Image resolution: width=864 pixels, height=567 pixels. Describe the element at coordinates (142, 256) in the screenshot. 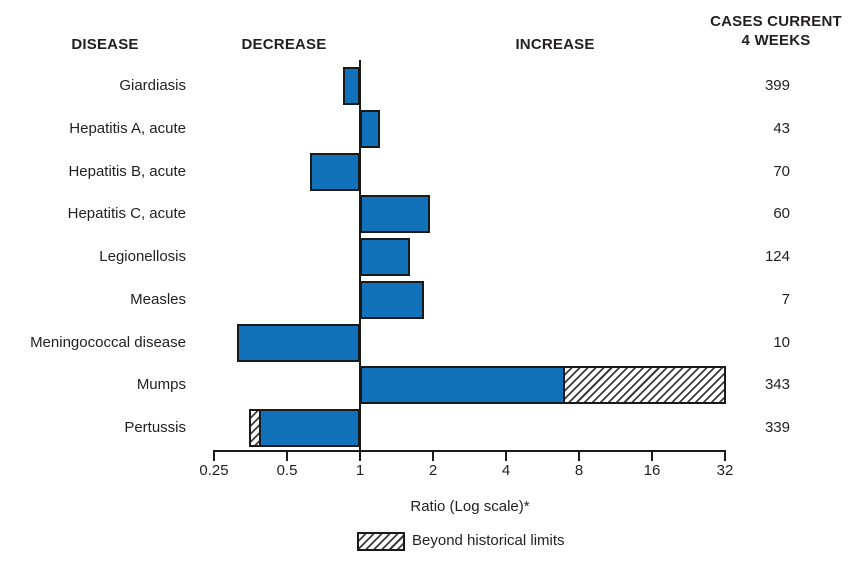

I see `disease-label: Legionellosis` at that location.